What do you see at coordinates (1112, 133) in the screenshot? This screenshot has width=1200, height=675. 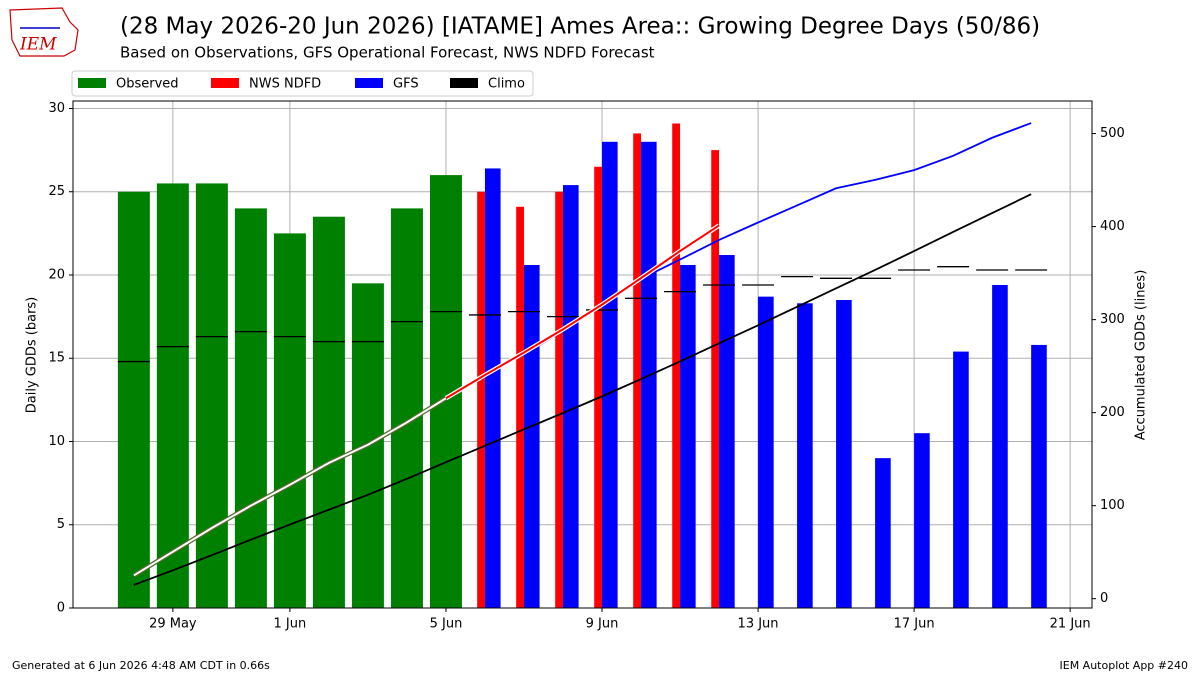 I see `y2-tick-label: 500` at bounding box center [1112, 133].